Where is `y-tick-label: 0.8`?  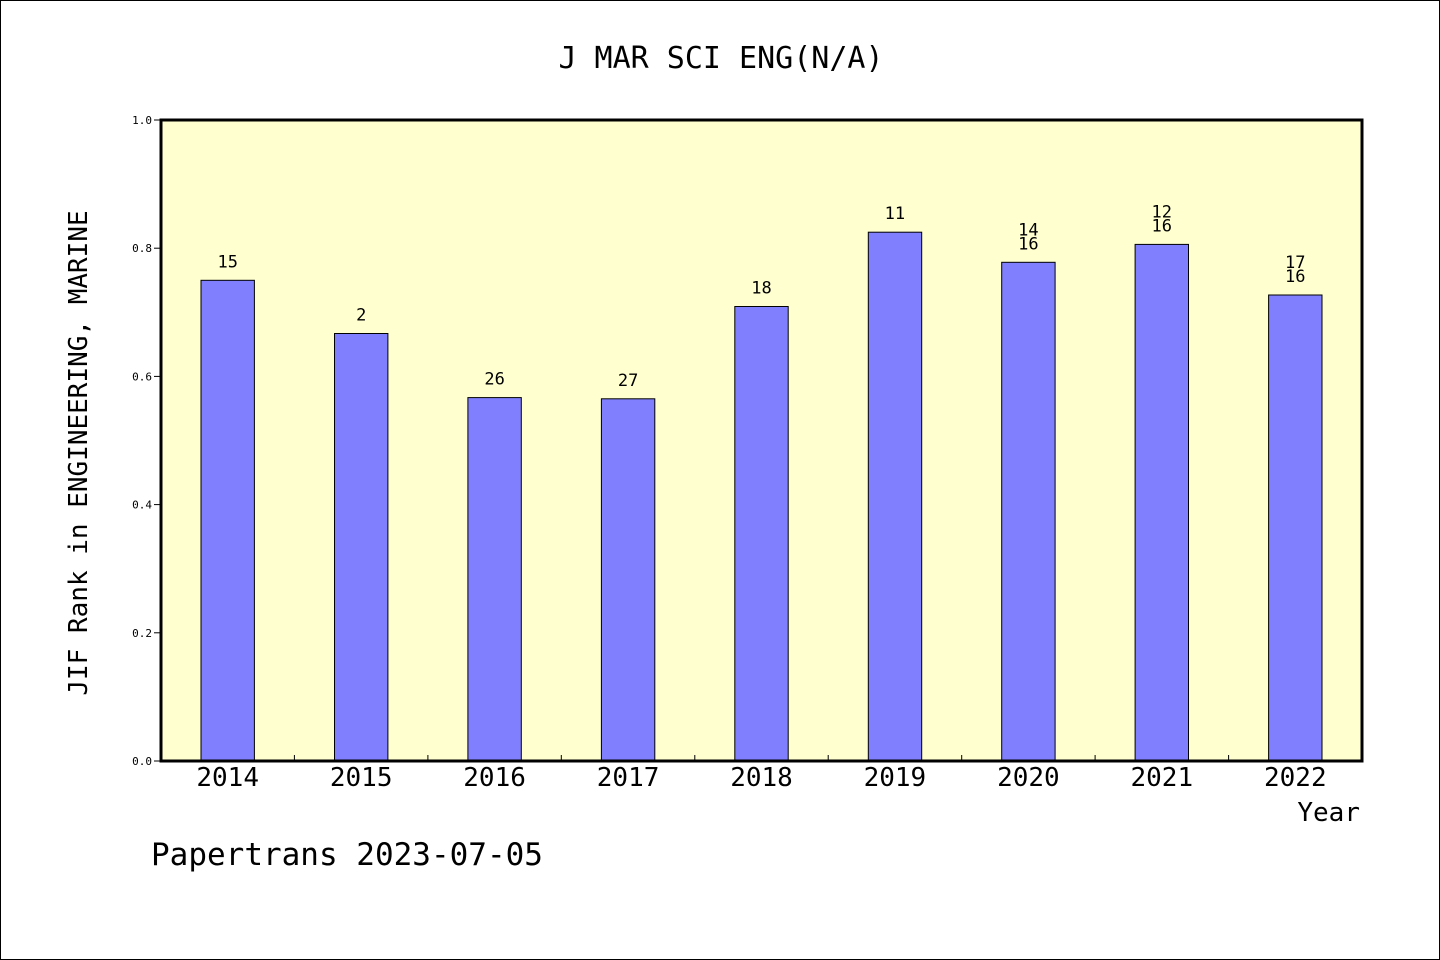
y-tick-label: 0.8 is located at coordinates (142, 248).